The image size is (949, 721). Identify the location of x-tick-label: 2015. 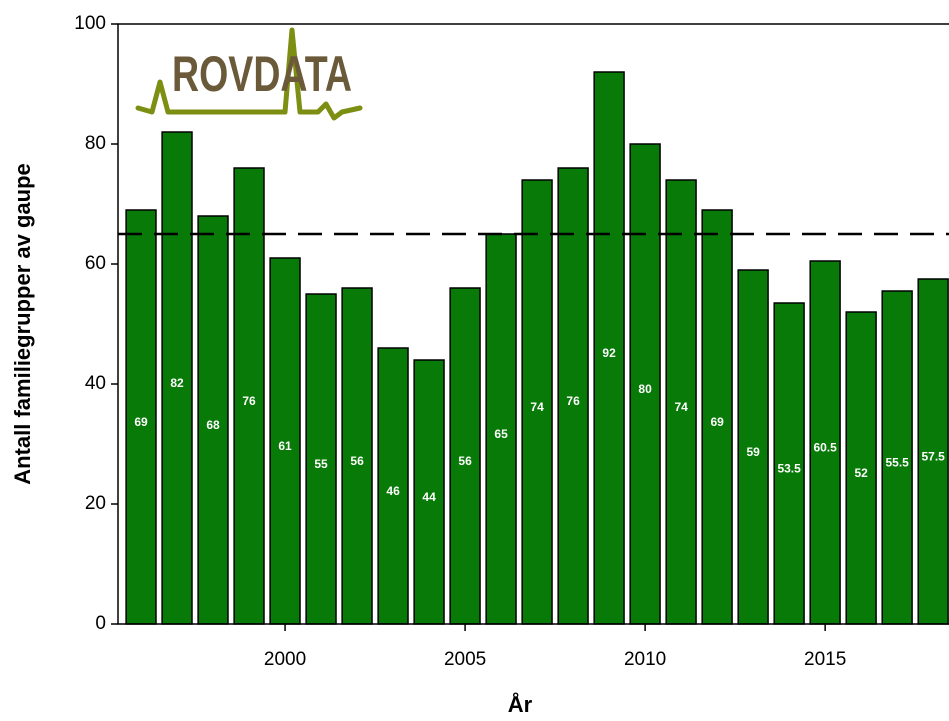
(825, 659).